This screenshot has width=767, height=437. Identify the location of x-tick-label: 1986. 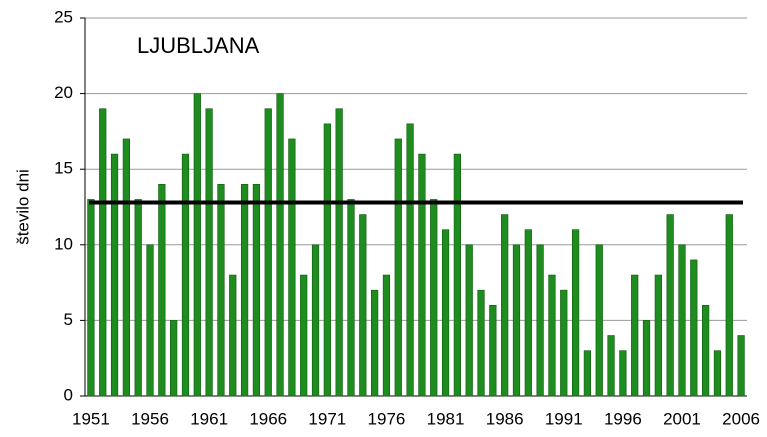
(505, 418).